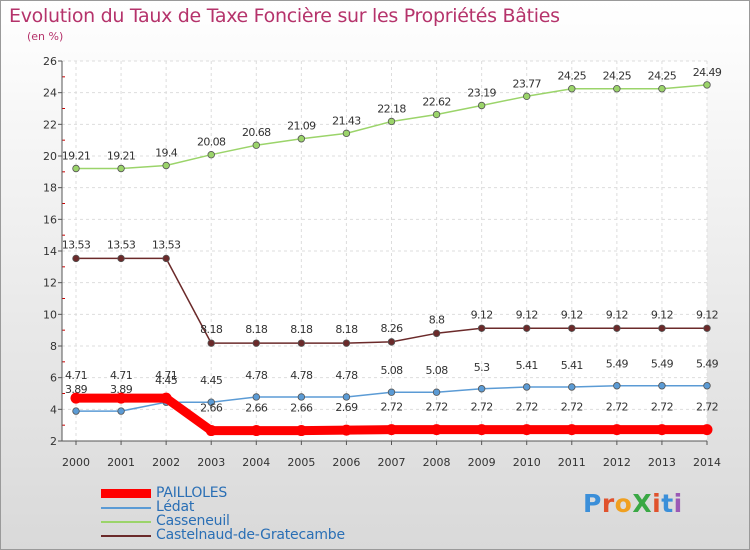 The height and width of the screenshot is (550, 750). What do you see at coordinates (592, 503) in the screenshot?
I see `logo-letter: P` at bounding box center [592, 503].